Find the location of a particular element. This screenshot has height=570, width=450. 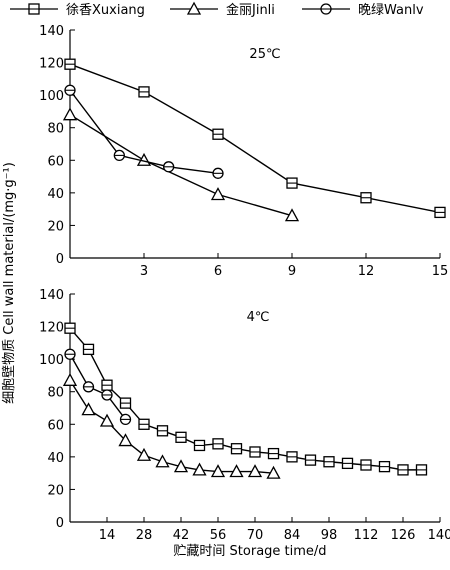

x-tick-label: 42 is located at coordinates (181, 535).